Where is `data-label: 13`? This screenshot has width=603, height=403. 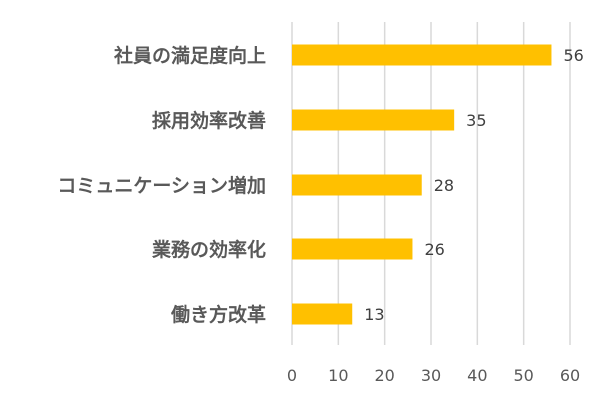 data-label: 13 is located at coordinates (374, 314).